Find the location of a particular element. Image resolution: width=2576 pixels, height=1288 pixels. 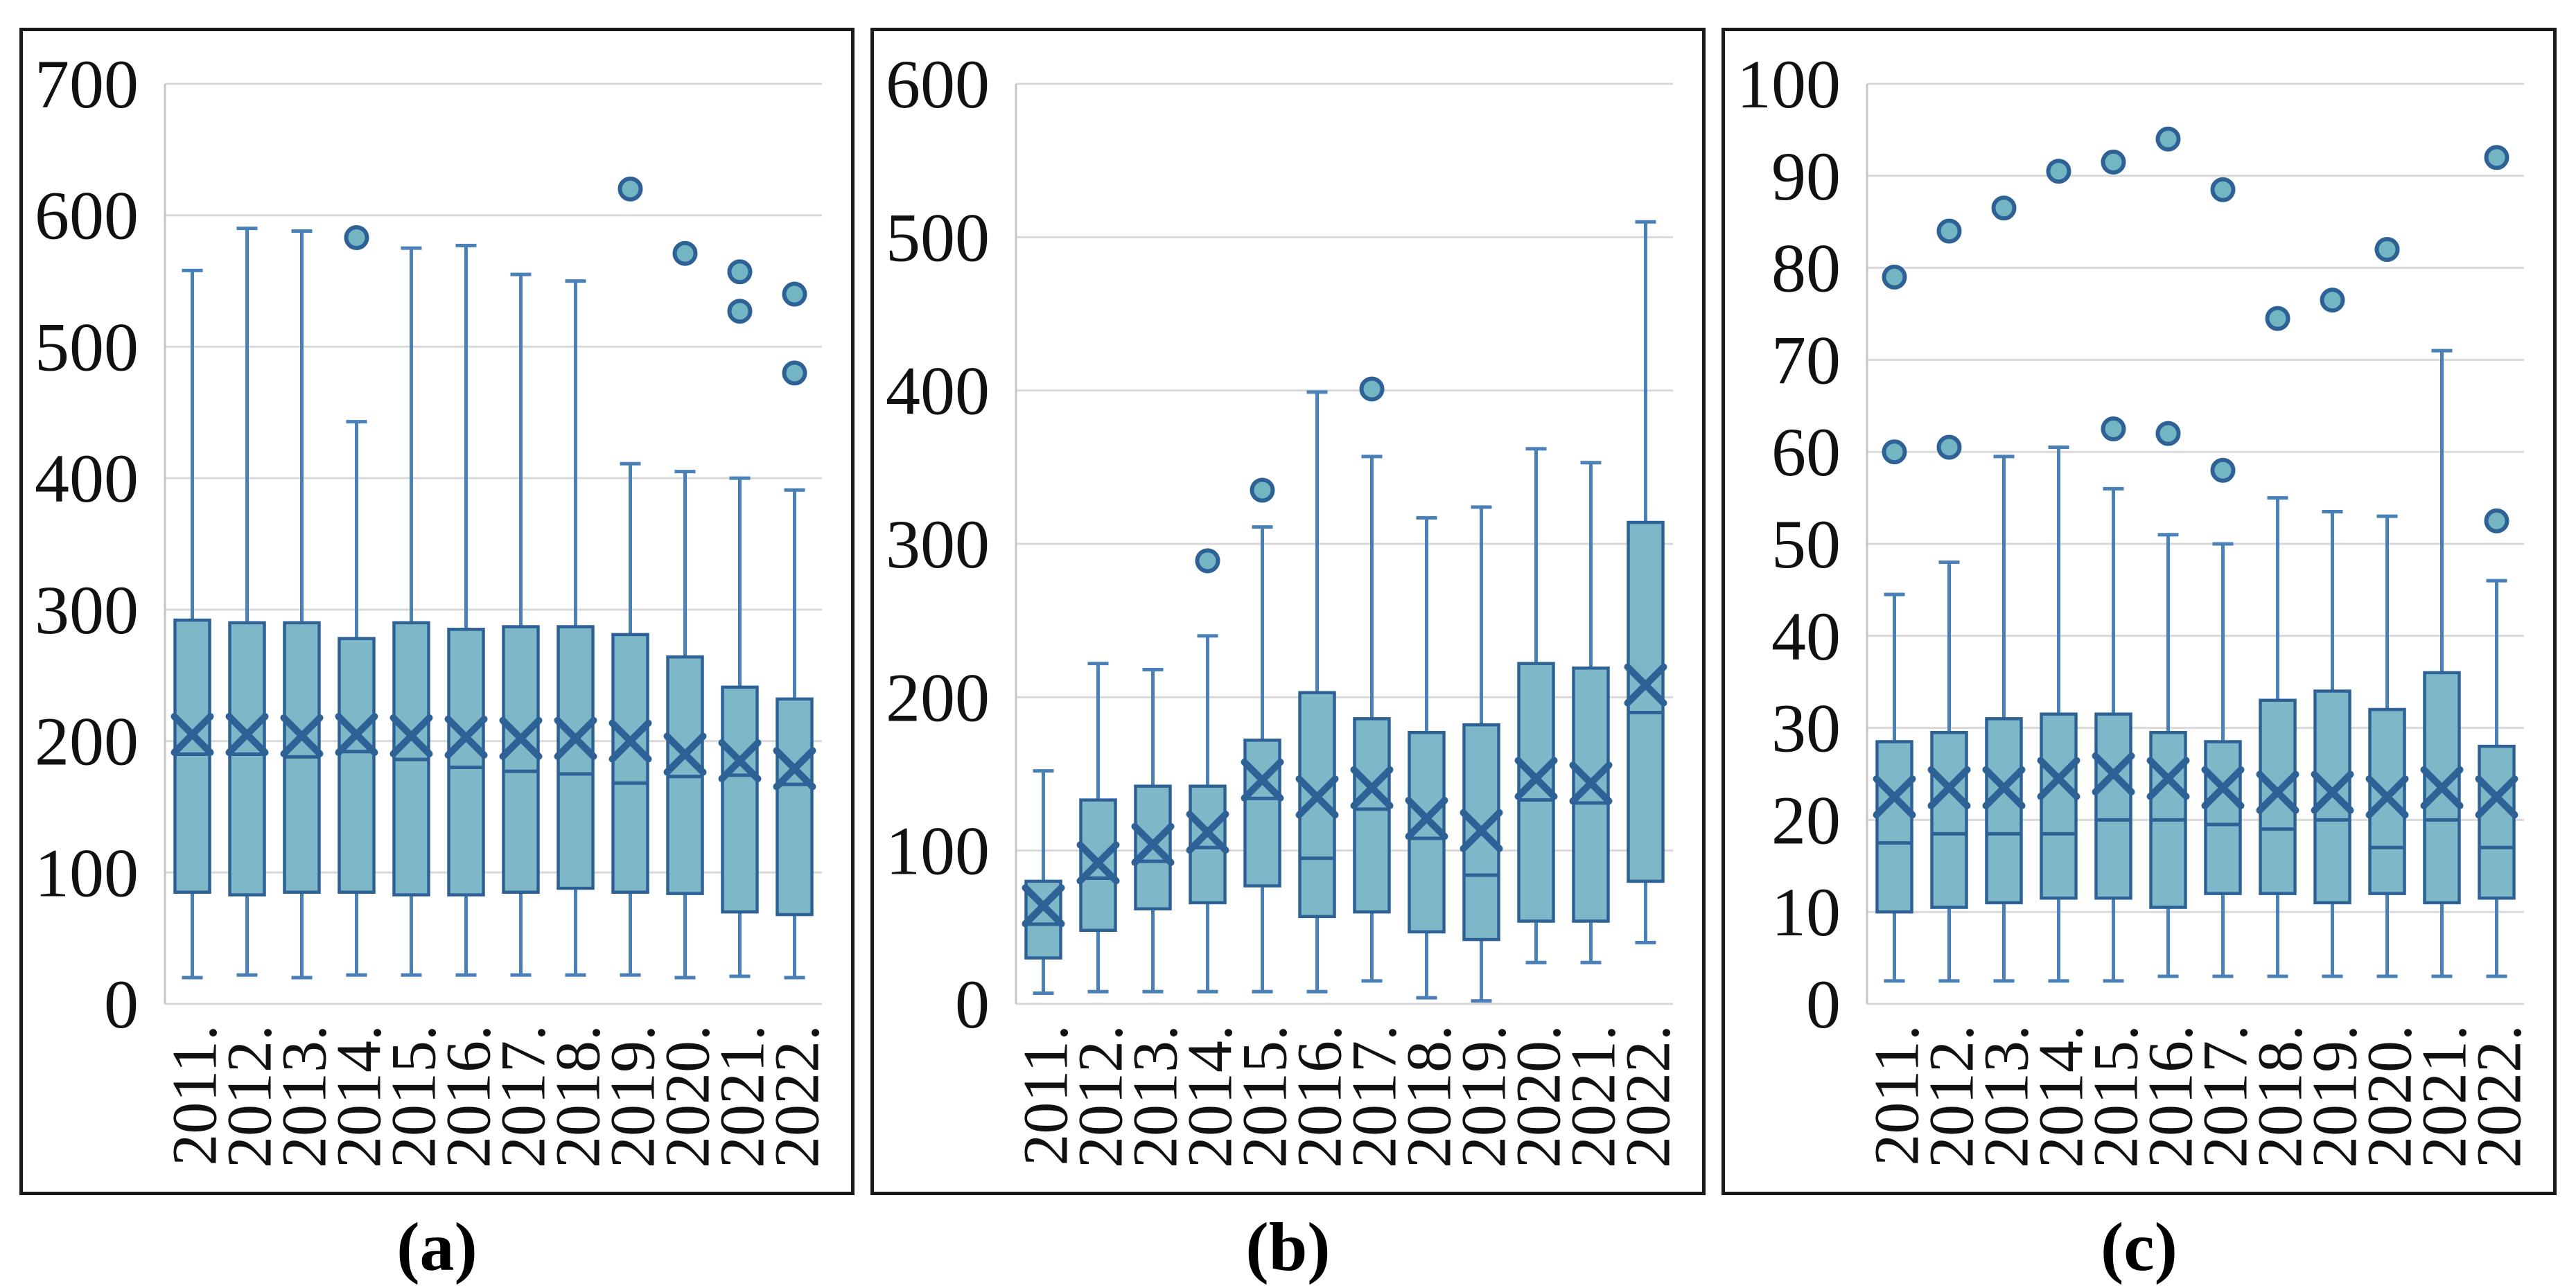

y-tick-label: 60 is located at coordinates (1806, 452).